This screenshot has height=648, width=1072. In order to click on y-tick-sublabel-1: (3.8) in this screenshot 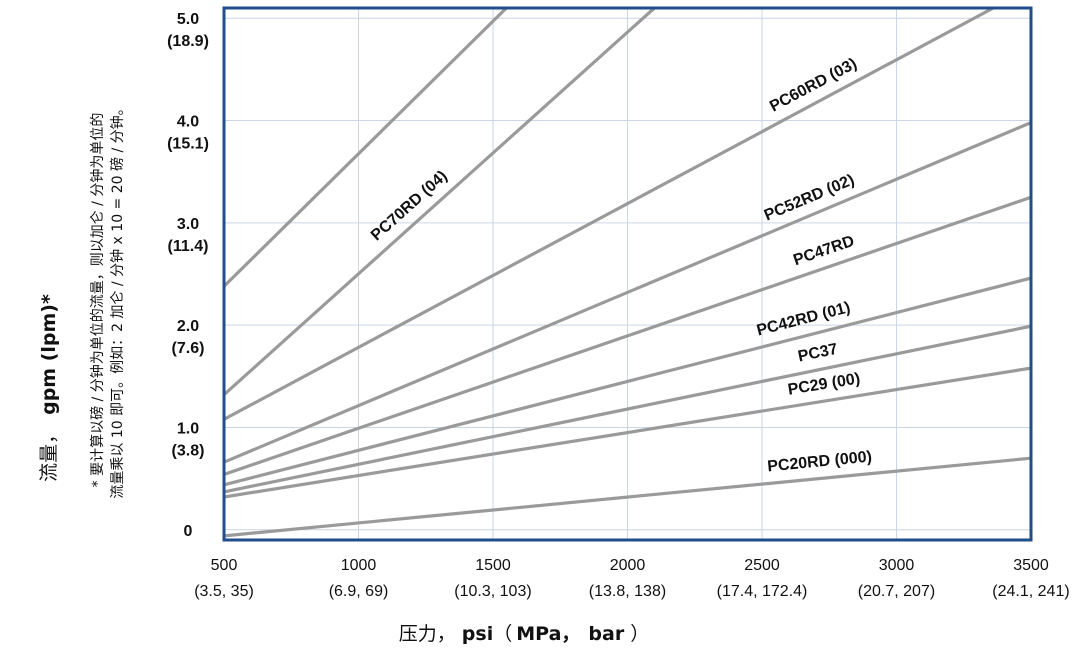, I will do `click(188, 450)`.